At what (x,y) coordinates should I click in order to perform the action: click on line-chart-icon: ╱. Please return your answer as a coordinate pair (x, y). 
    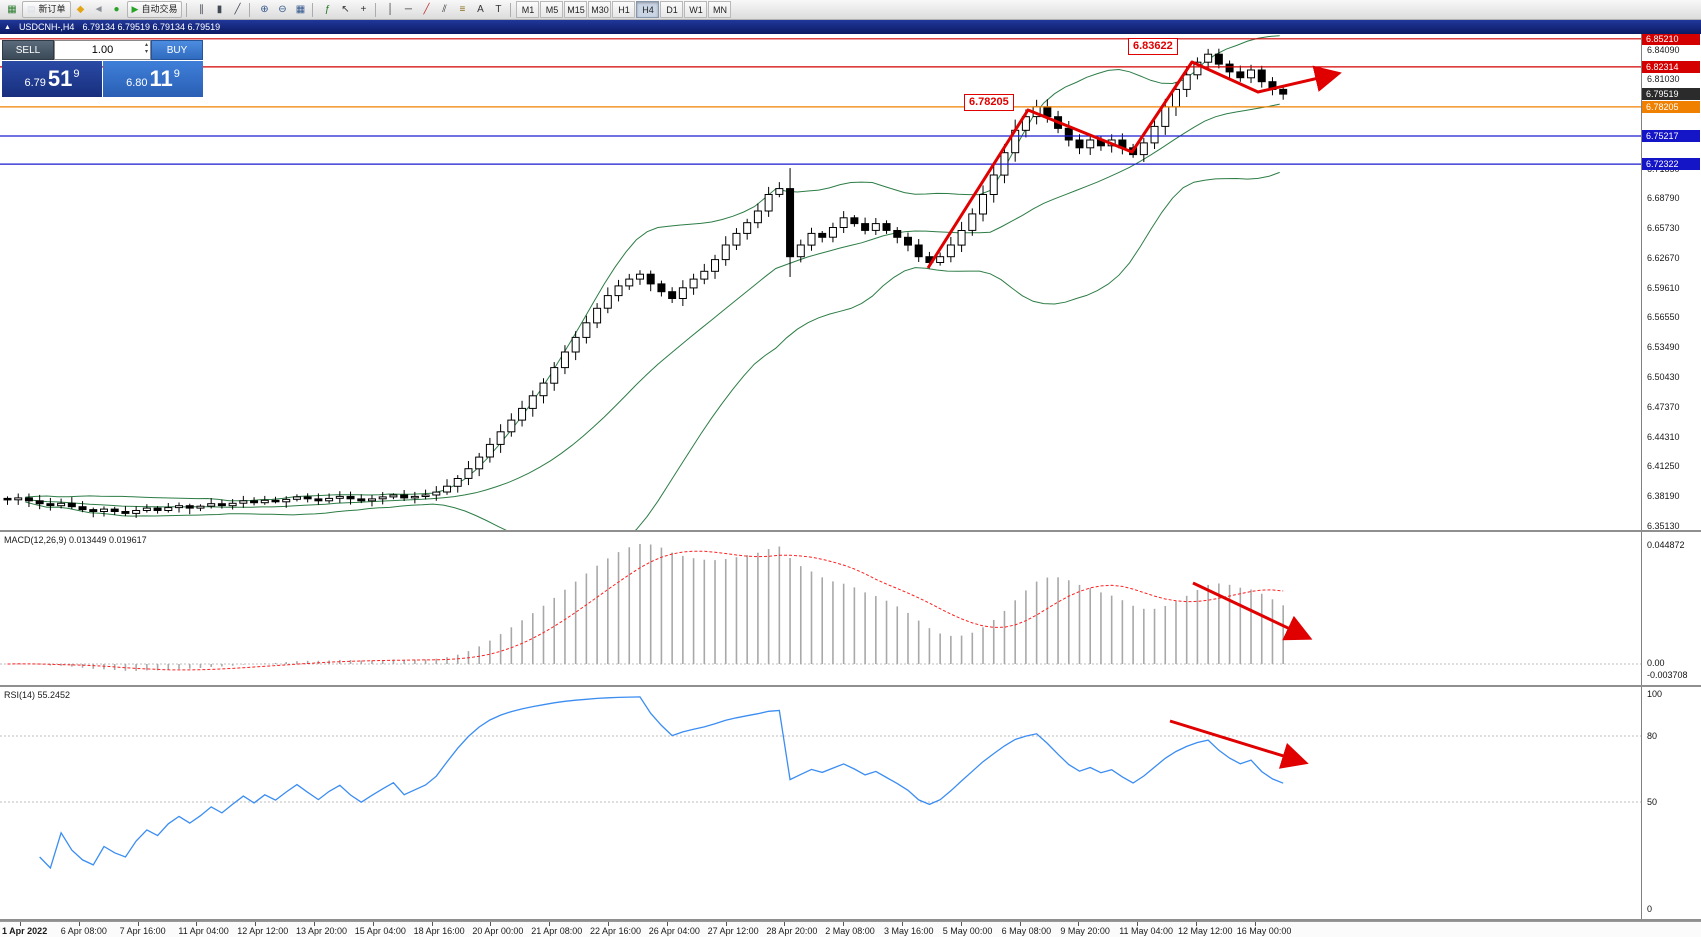
    Looking at the image, I should click on (237, 9).